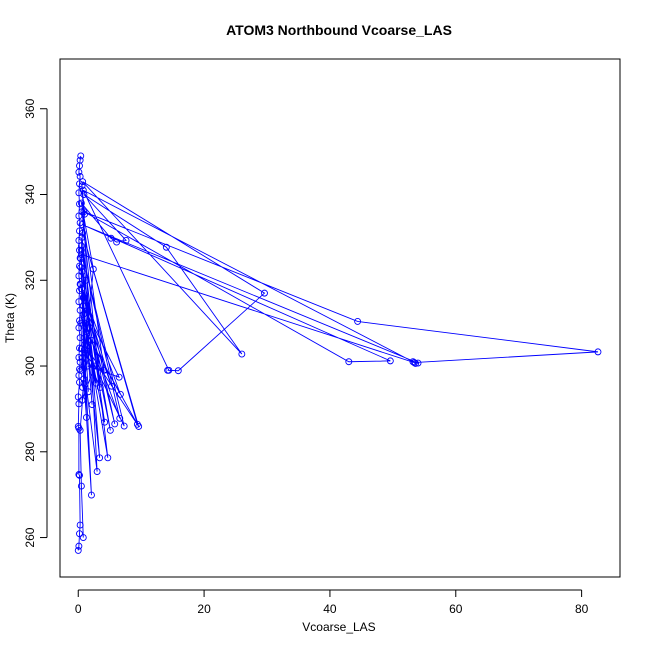  Describe the element at coordinates (339, 30) in the screenshot. I see `chart-title: ATOM3 Northbound Vcoarse_LAS` at that location.